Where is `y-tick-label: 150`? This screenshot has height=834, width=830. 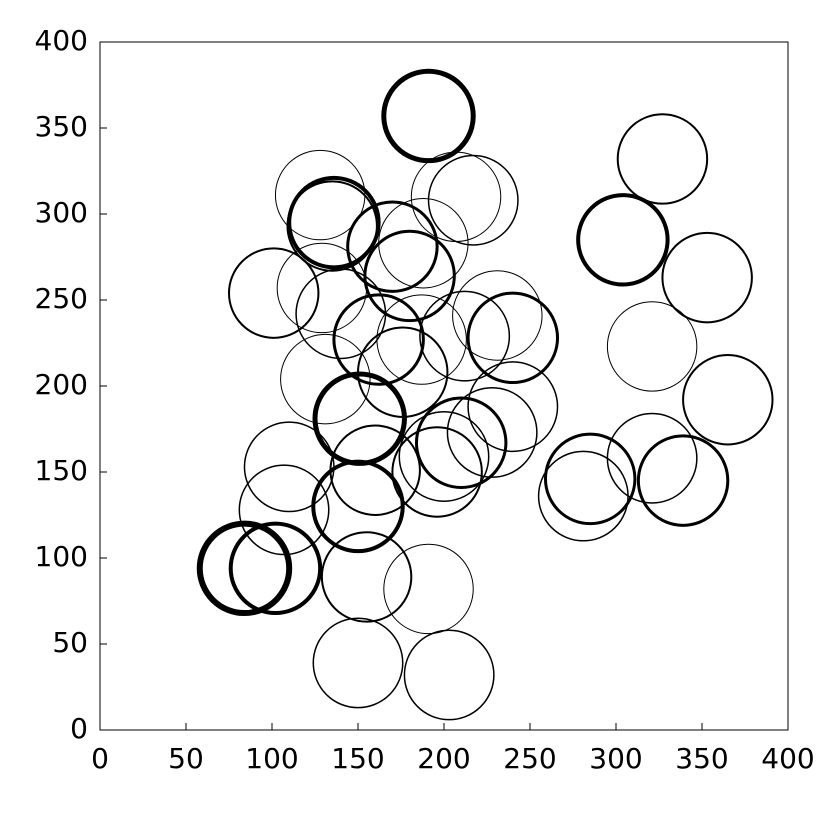
y-tick-label: 150 is located at coordinates (61, 470).